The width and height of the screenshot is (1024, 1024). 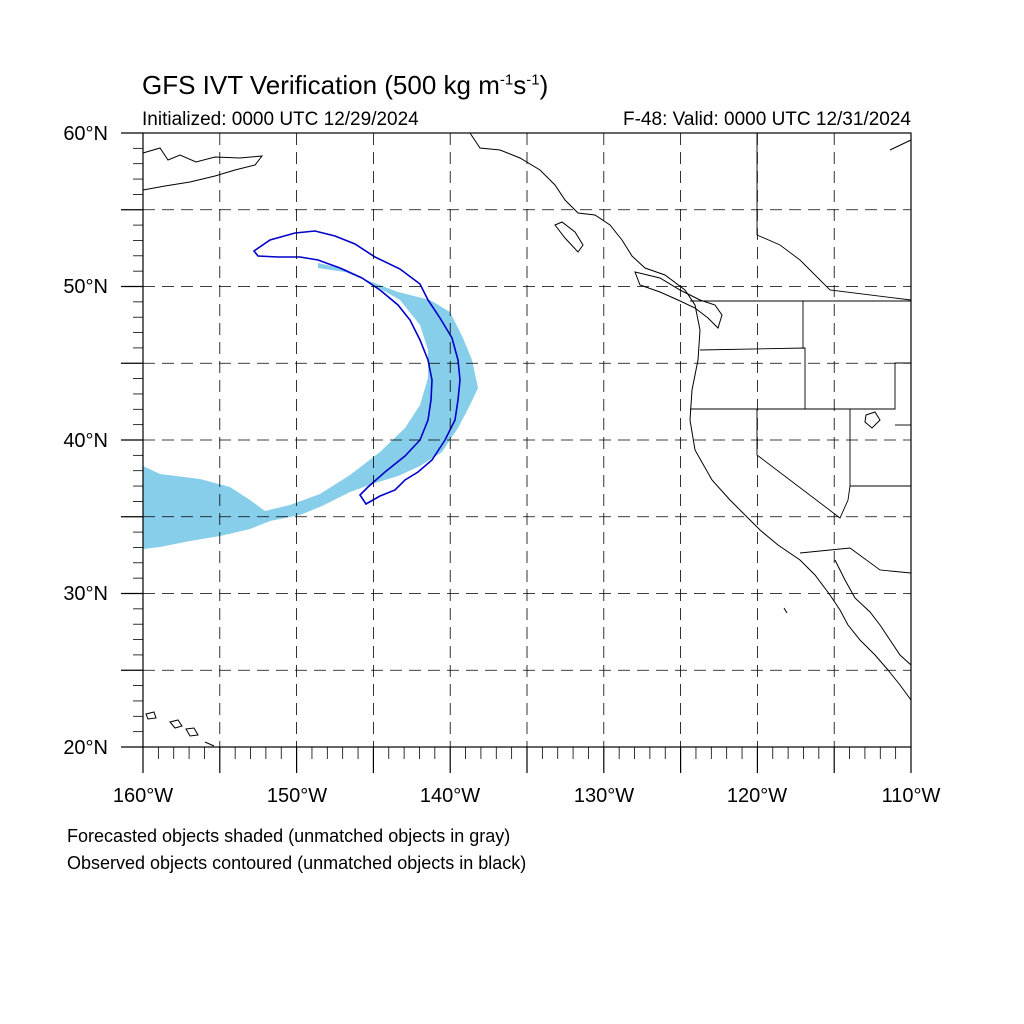 What do you see at coordinates (85, 134) in the screenshot?
I see `lat-label-60n: 60°N` at bounding box center [85, 134].